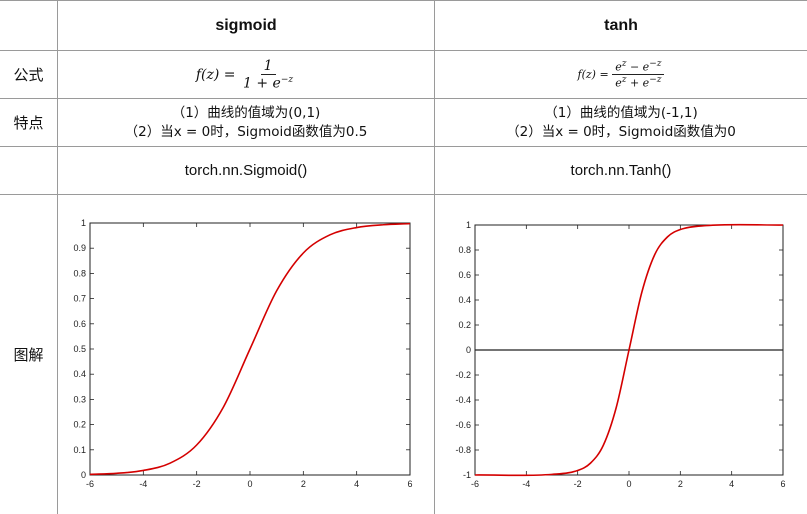 The height and width of the screenshot is (514, 807). Describe the element at coordinates (268, 66) in the screenshot. I see `formula-numerator: 1` at that location.